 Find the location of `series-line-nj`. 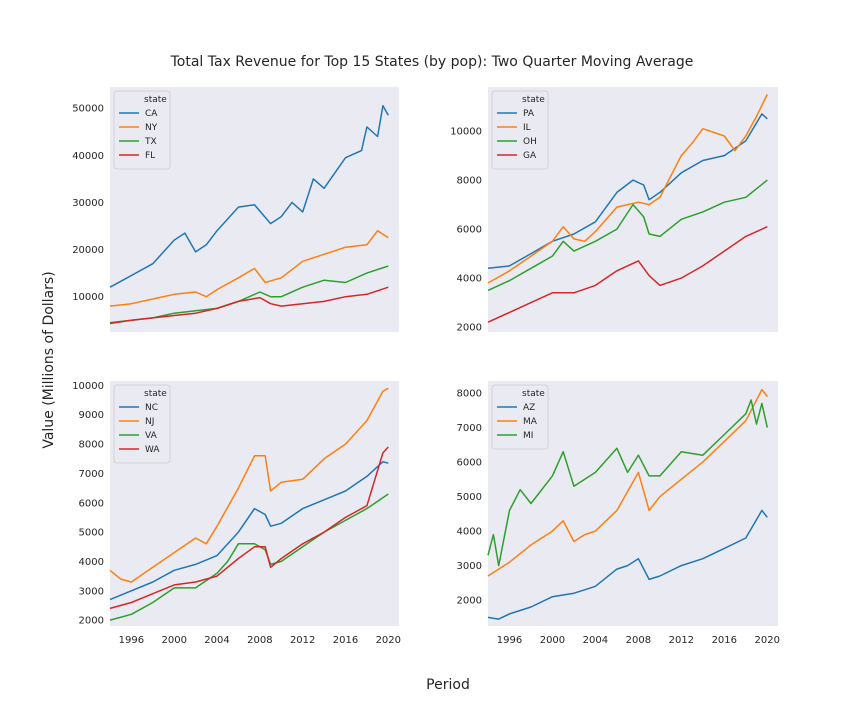

series-line-nj is located at coordinates (249, 485).